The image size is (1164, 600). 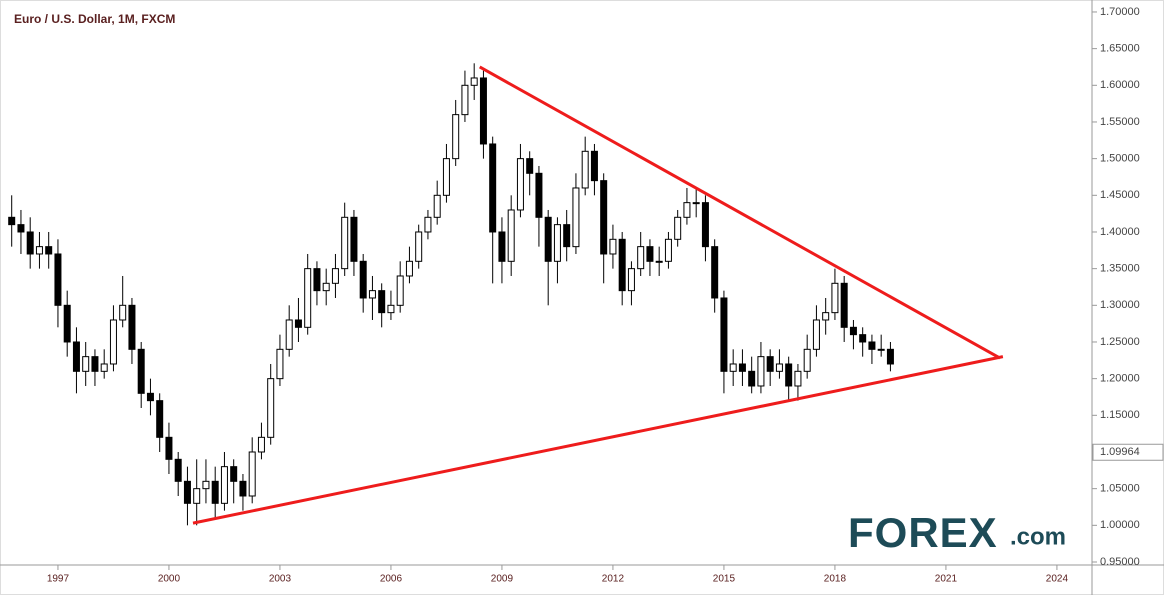 What do you see at coordinates (169, 579) in the screenshot?
I see `x-tick-label: 2000` at bounding box center [169, 579].